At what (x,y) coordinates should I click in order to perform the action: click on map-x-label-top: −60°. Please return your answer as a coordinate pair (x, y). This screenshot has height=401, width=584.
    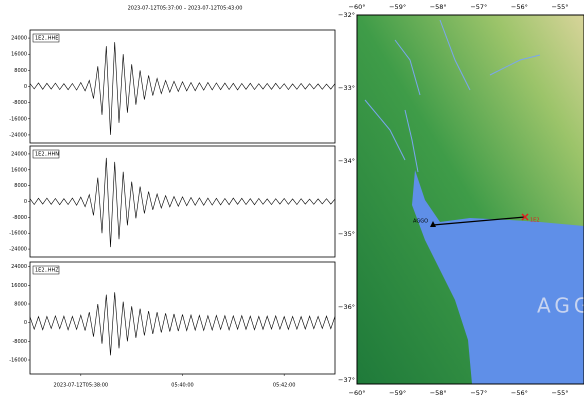
    Looking at the image, I should click on (357, 7).